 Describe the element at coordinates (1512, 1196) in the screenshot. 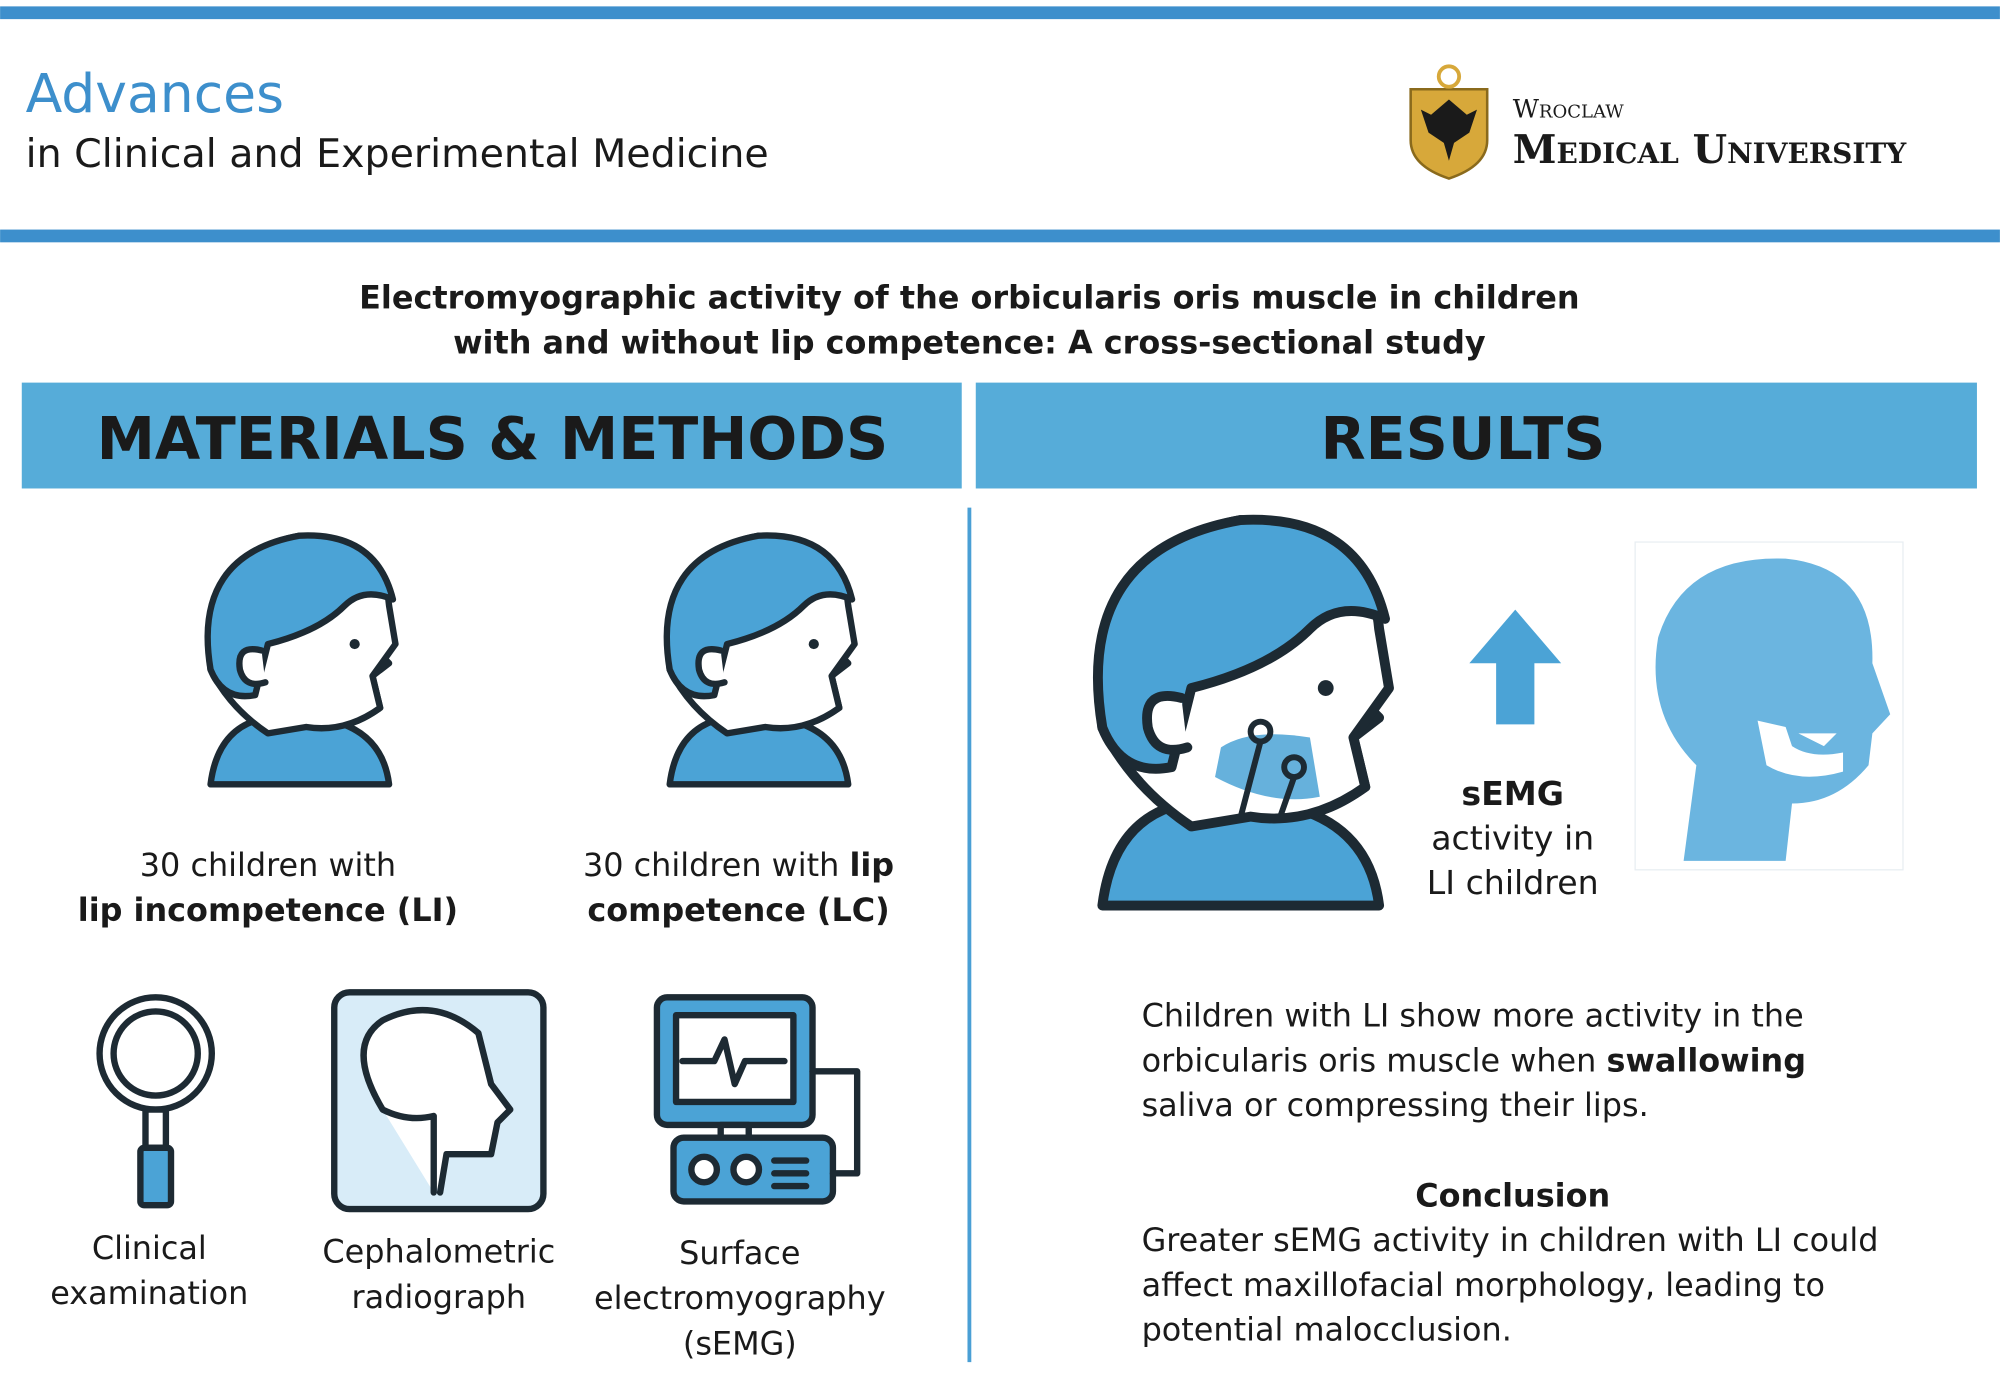

I see `conclusion-heading: Conclusion` at that location.